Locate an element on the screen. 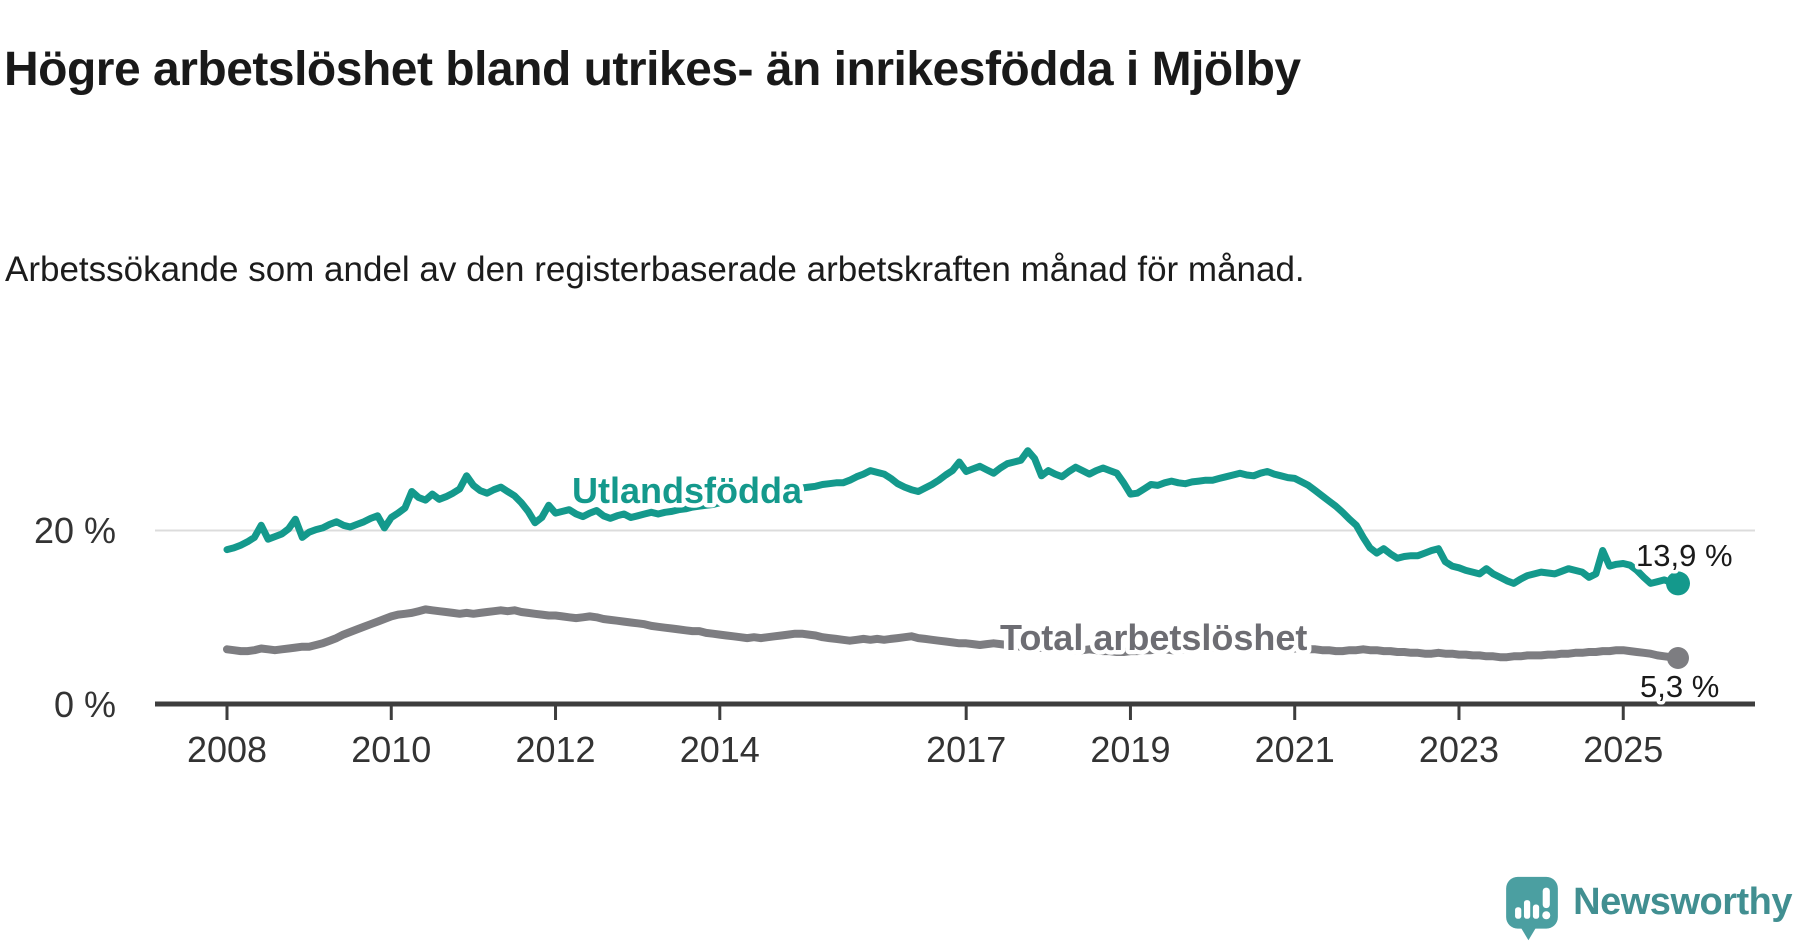  x-axis-tick-labels: 2008 2010 2012 2014 2017 2019 2021 2023 2025 is located at coordinates (925, 749).